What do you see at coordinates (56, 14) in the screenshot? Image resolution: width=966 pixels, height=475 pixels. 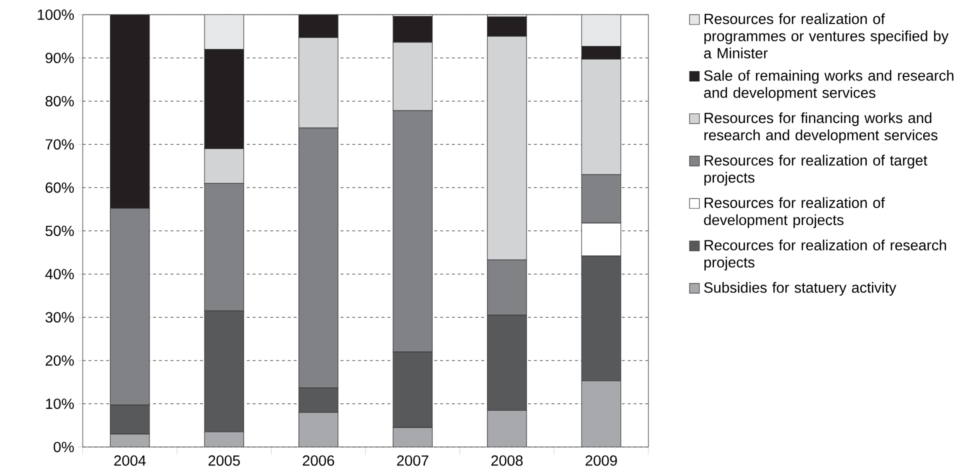 I see `y-tick-label: 100%` at bounding box center [56, 14].